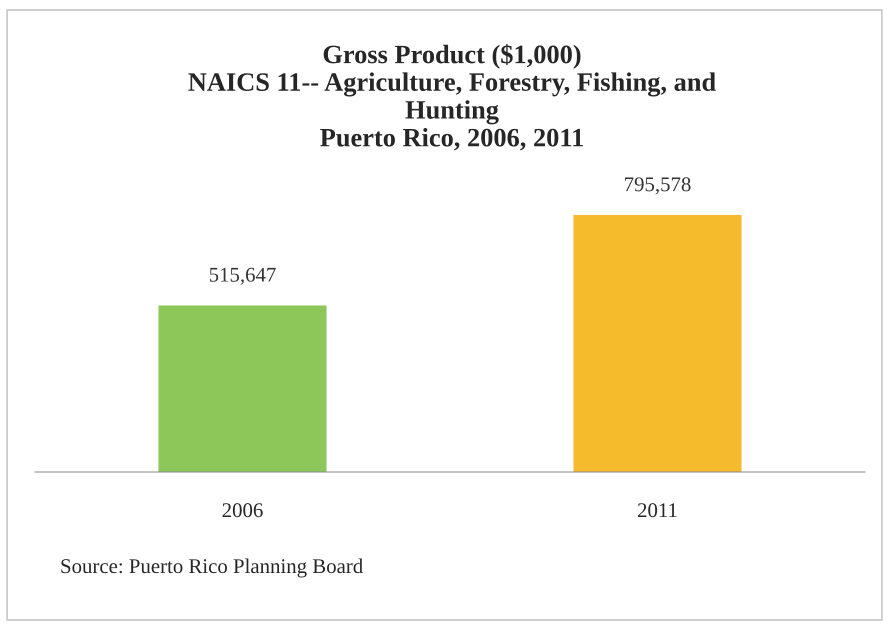  I want to click on data-label: 515,647, so click(243, 276).